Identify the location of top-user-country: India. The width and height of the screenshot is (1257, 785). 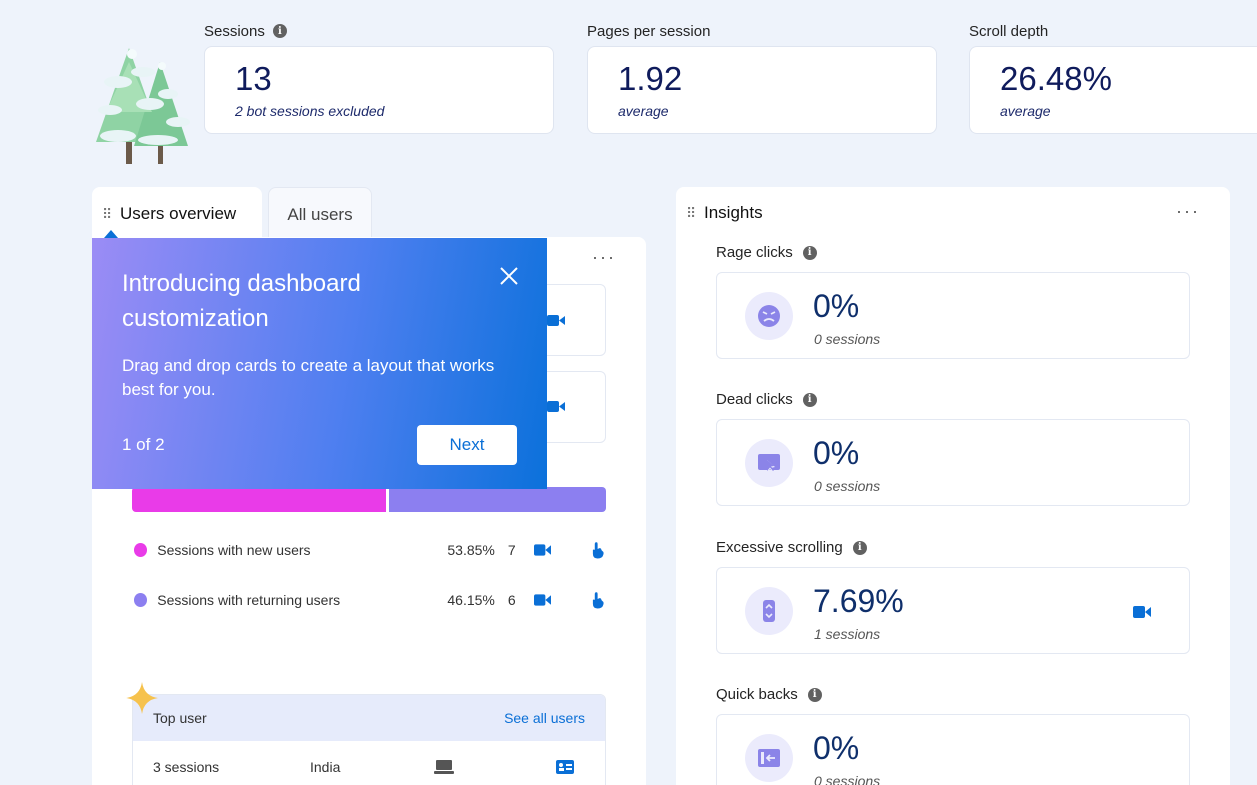
(325, 767).